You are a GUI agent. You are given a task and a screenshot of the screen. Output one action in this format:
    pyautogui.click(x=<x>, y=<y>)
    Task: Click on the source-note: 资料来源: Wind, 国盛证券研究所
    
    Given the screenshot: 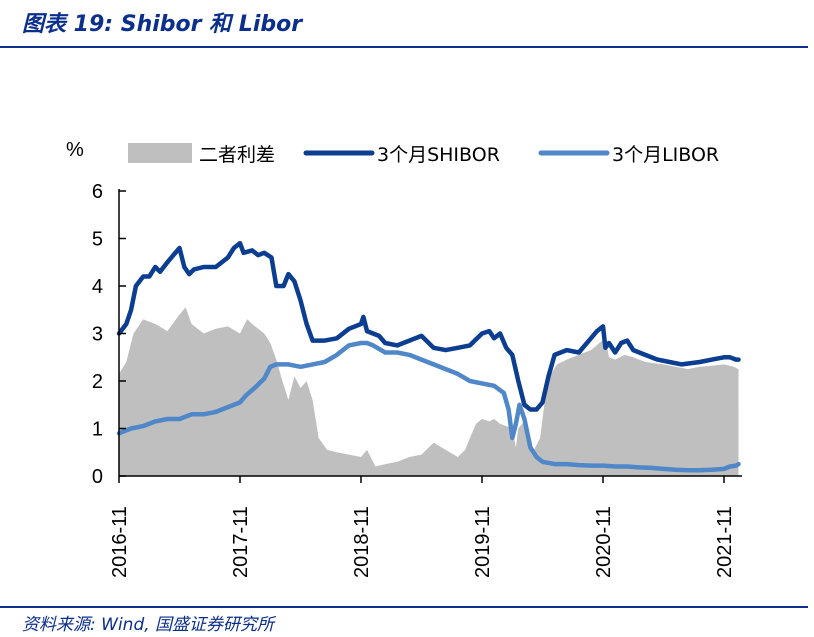 What is the action you would take?
    pyautogui.click(x=148, y=625)
    